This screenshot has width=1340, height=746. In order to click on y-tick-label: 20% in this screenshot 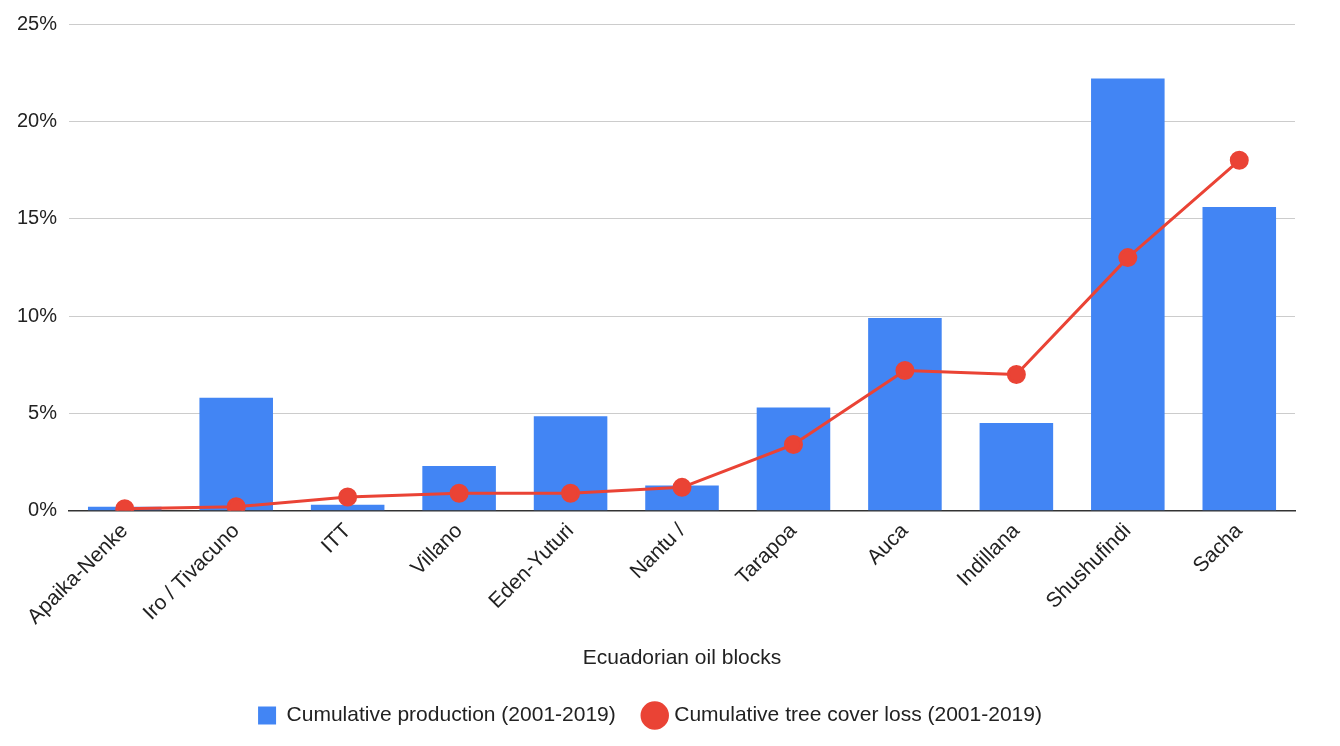, I will do `click(37, 119)`.